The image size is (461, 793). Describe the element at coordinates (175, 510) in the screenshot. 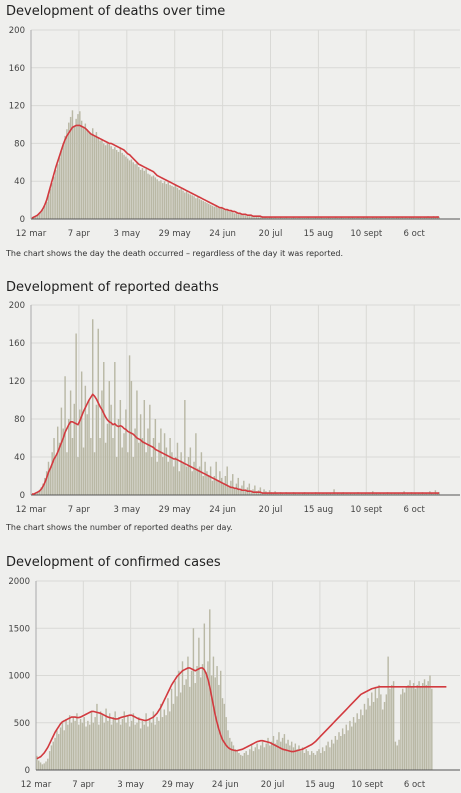

I see `x-tick-label: 29 may` at that location.